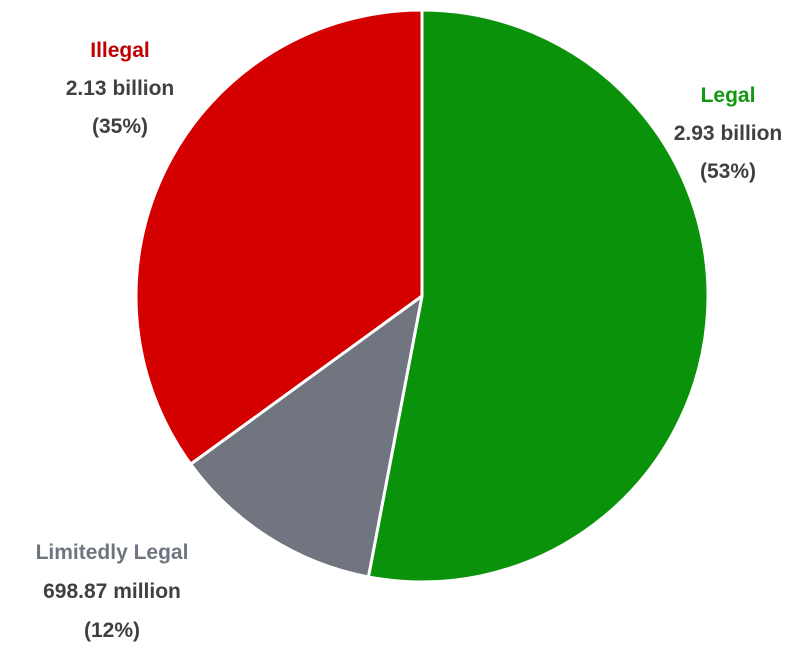 Image resolution: width=810 pixels, height=645 pixels. Describe the element at coordinates (112, 630) in the screenshot. I see `label-limitedly-legal-percent: (12%)` at that location.